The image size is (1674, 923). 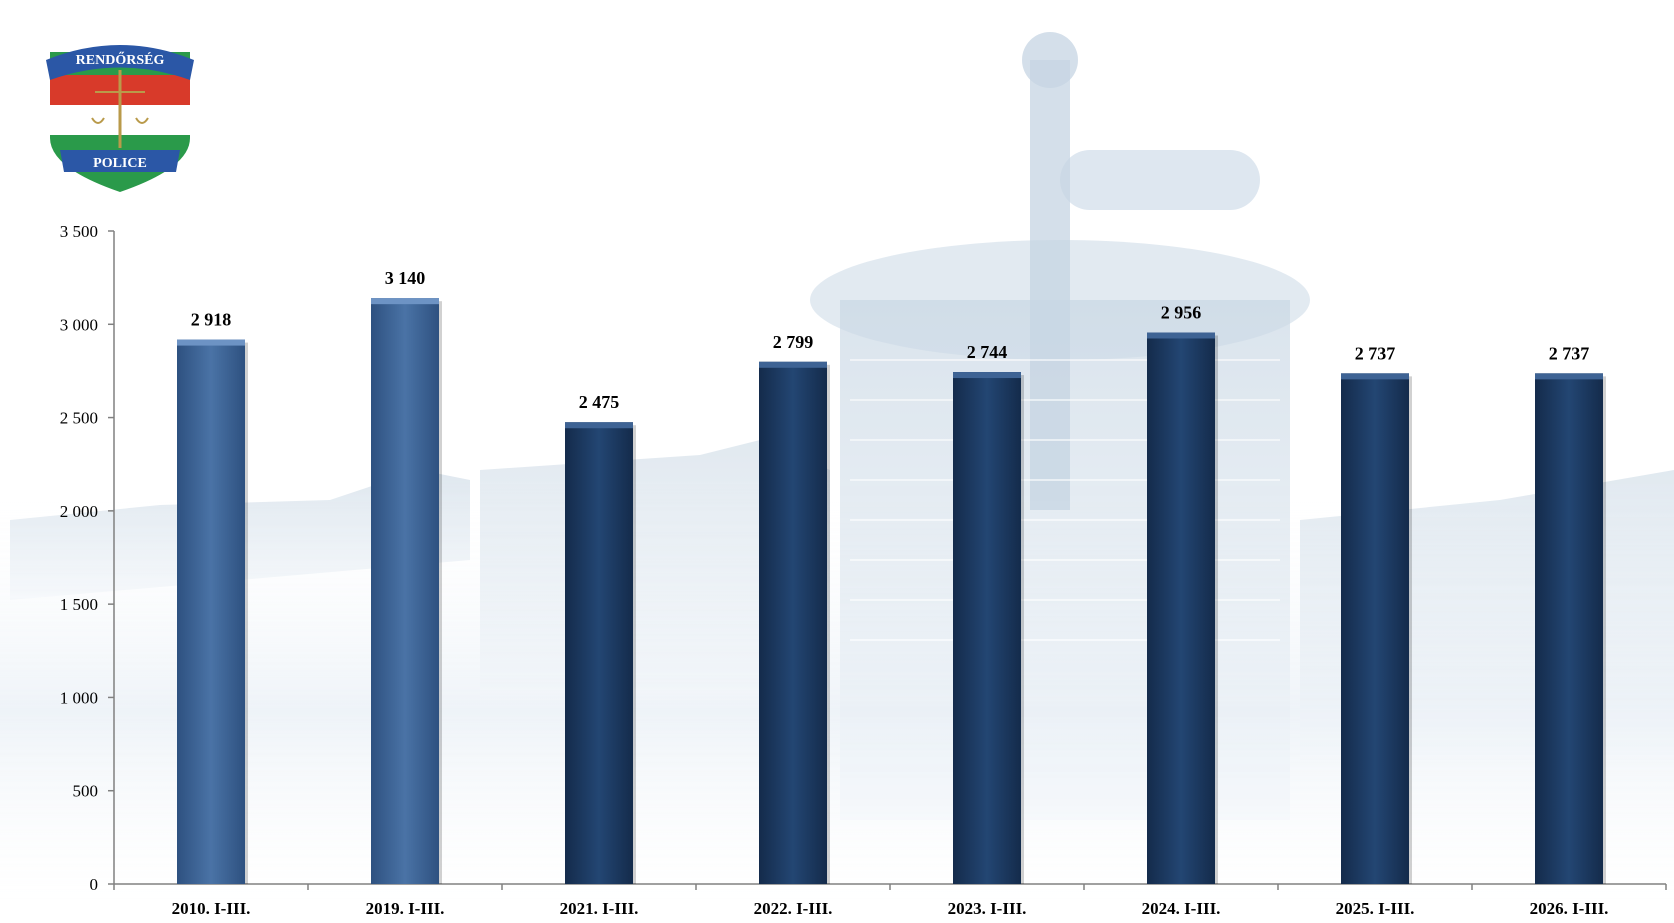 I want to click on x-category-label: 2026. I-III., so click(x=1569, y=908).